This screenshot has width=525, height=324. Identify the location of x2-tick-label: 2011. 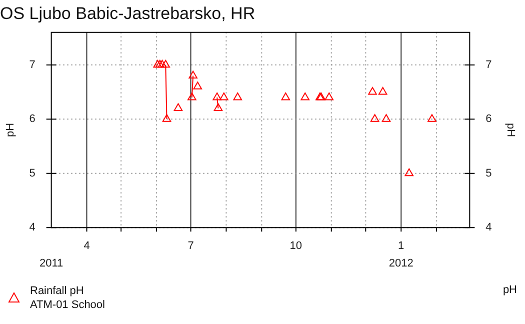
(51, 263).